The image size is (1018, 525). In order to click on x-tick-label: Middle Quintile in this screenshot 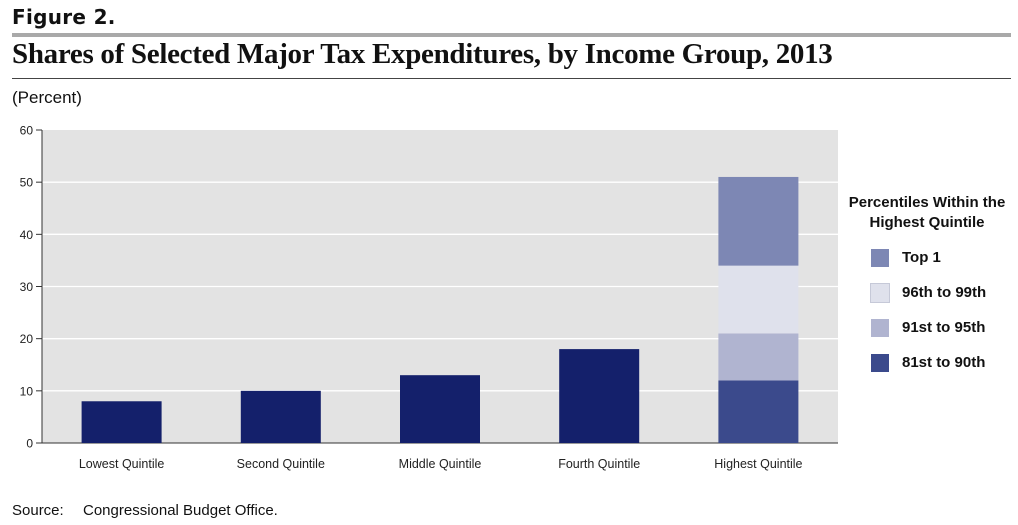, I will do `click(440, 464)`.